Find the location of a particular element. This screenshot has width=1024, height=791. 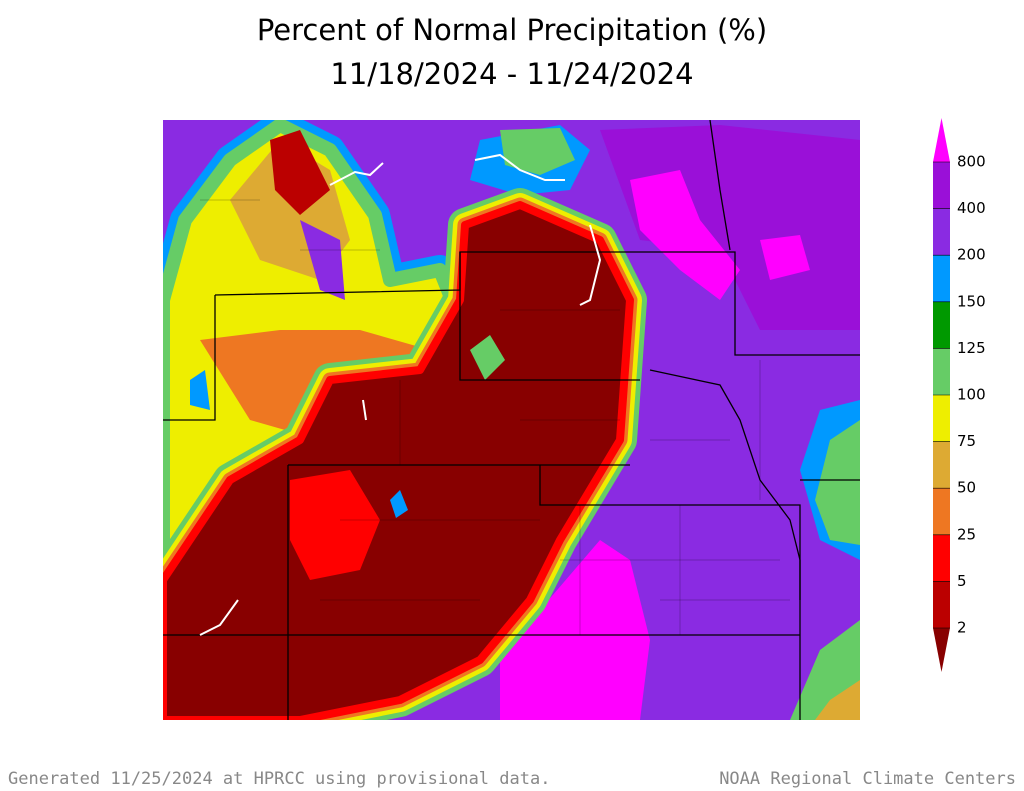

legend-label: 5 is located at coordinates (962, 581).